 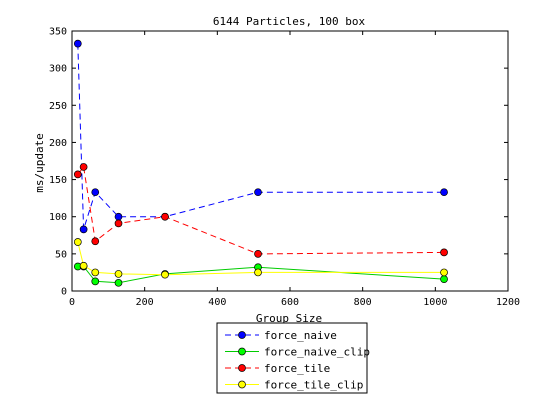 What do you see at coordinates (317, 352) in the screenshot?
I see `legend-label-force_naive_clip: force_naive_clip` at bounding box center [317, 352].